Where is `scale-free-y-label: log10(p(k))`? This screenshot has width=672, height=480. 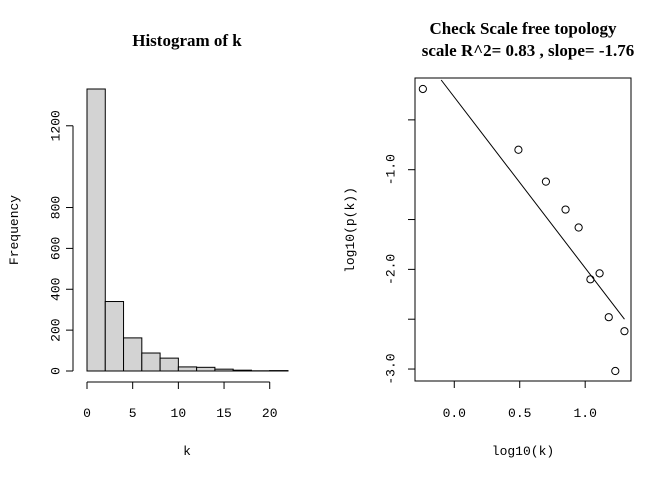 scale-free-y-label: log10(p(k)) is located at coordinates (350, 230).